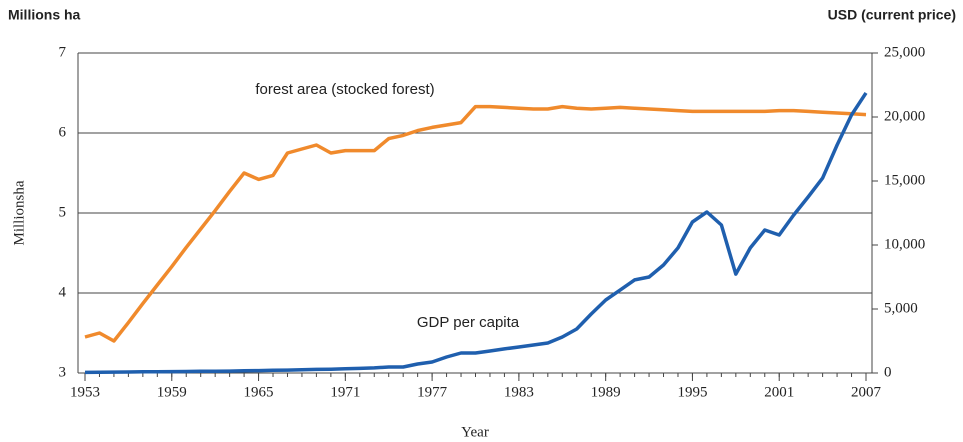 This screenshot has height=442, width=963. What do you see at coordinates (468, 322) in the screenshot?
I see `annotation: GDP per capita` at bounding box center [468, 322].